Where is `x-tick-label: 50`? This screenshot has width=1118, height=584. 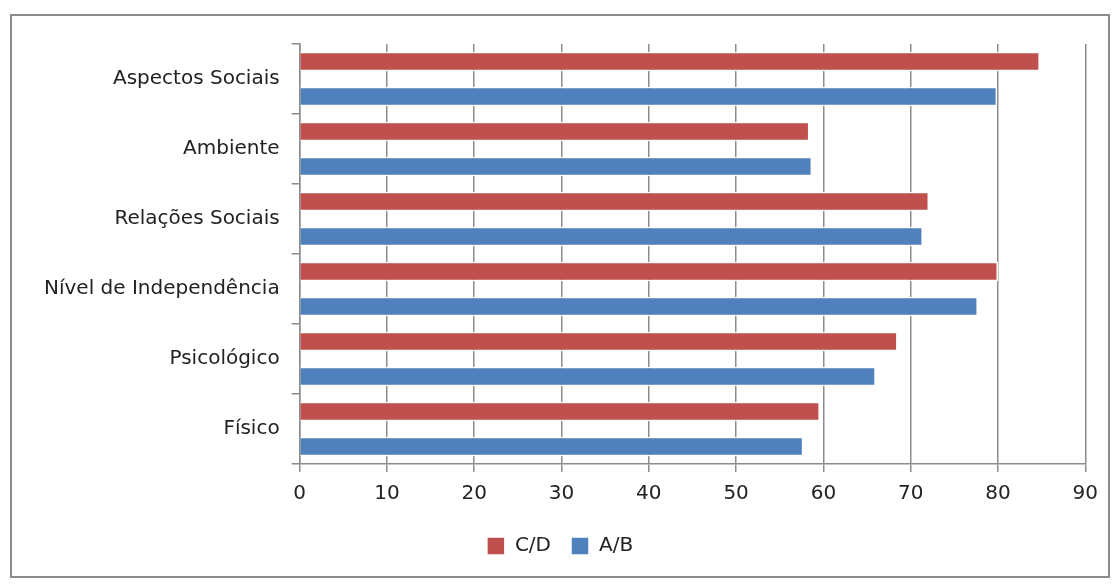 x-tick-label: 50 is located at coordinates (736, 492).